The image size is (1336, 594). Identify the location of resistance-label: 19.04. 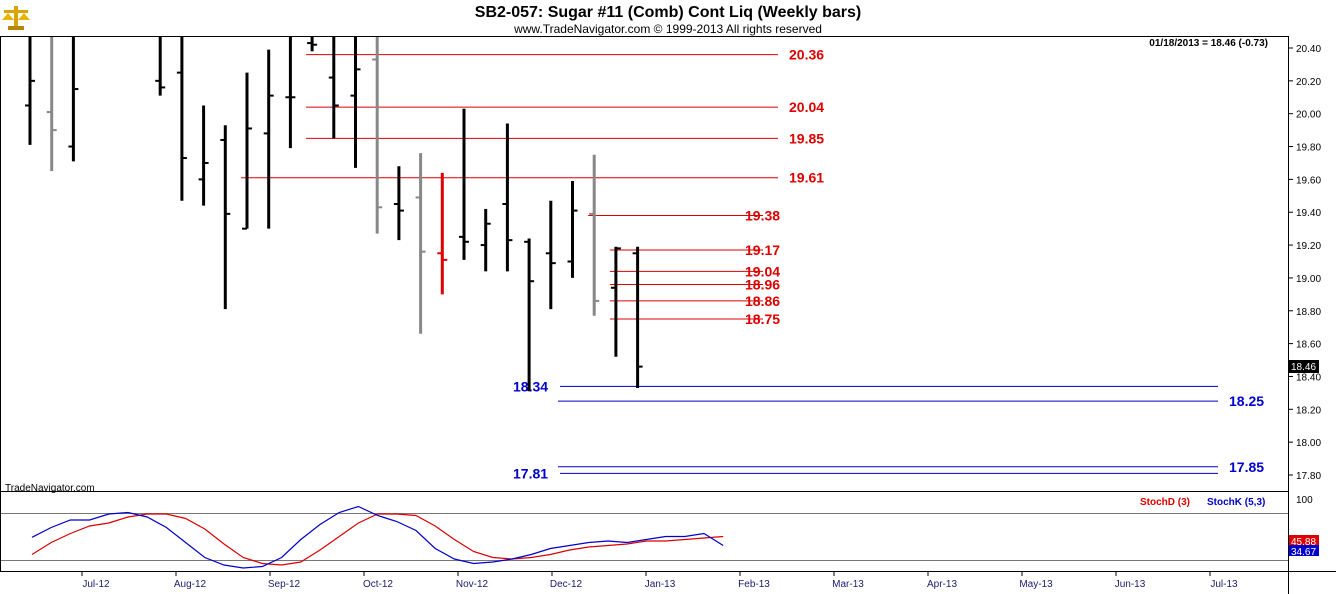
(762, 271).